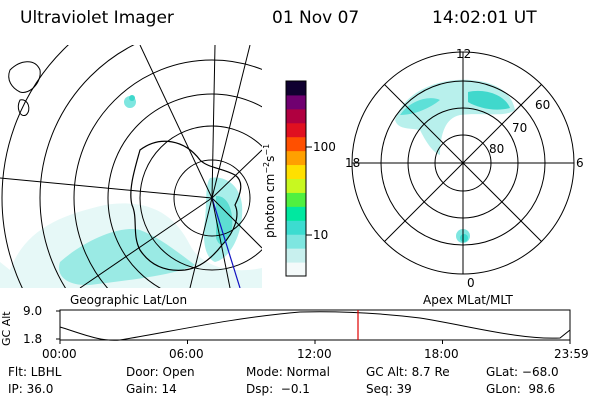  What do you see at coordinates (408, 372) in the screenshot?
I see `info-gc-alt: GC Alt: 8.7 Re` at bounding box center [408, 372].